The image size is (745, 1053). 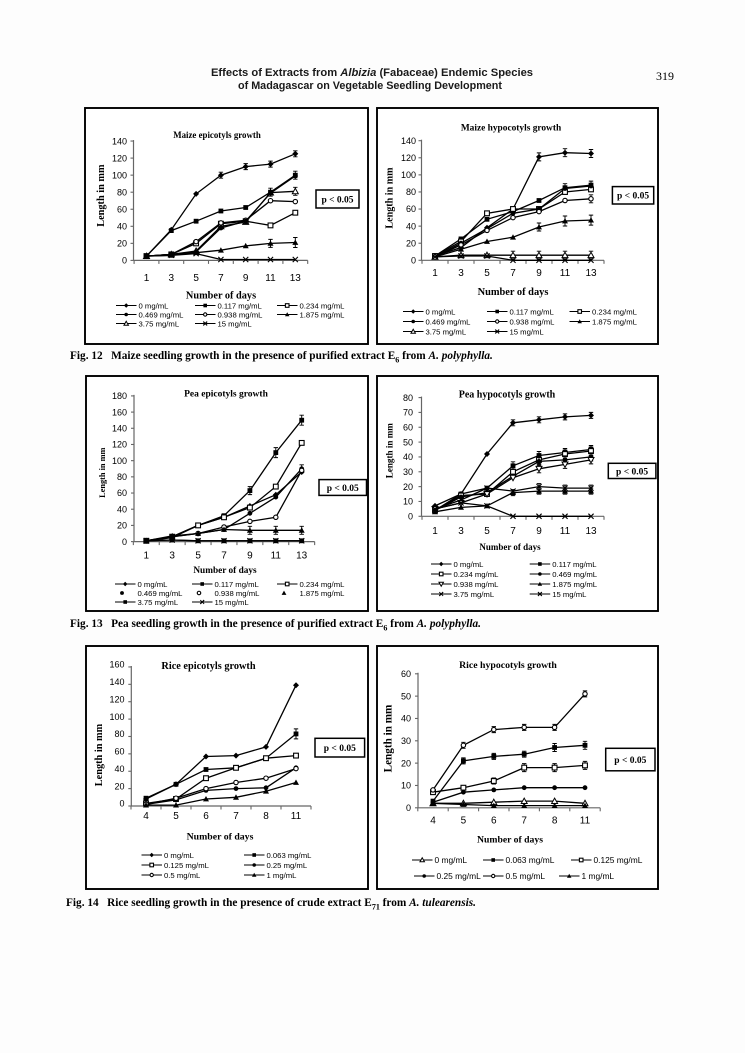 What do you see at coordinates (119, 769) in the screenshot?
I see `svg-text: 40` at bounding box center [119, 769].